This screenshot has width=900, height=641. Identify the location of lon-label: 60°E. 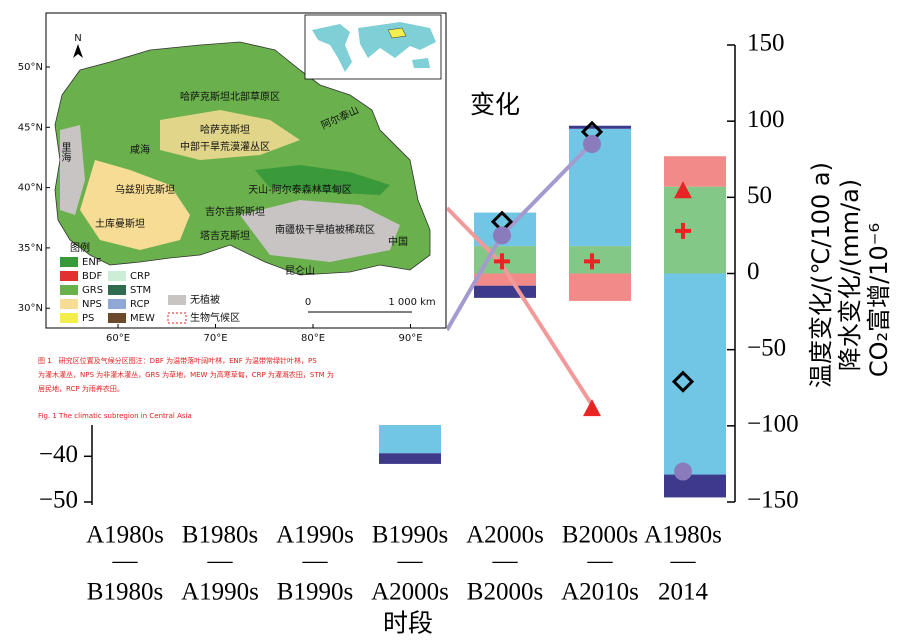
(118, 338).